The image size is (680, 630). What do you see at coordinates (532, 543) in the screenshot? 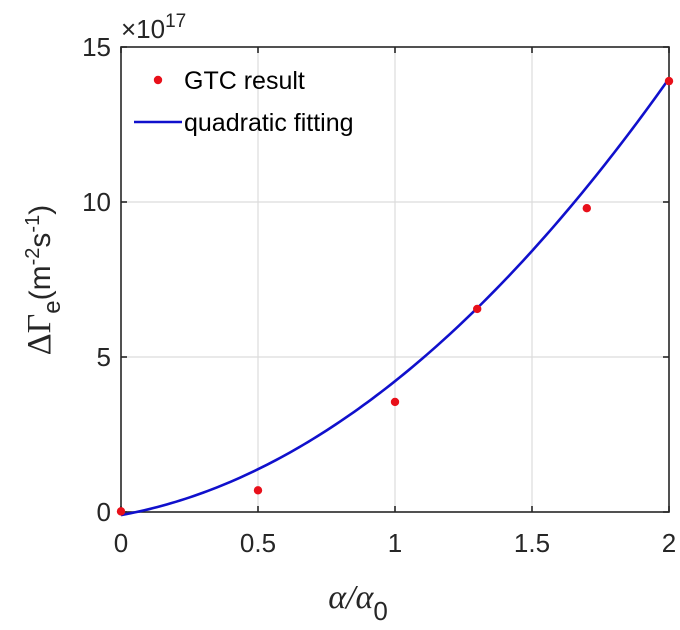
I see `x-tick-label: 1.5` at bounding box center [532, 543].